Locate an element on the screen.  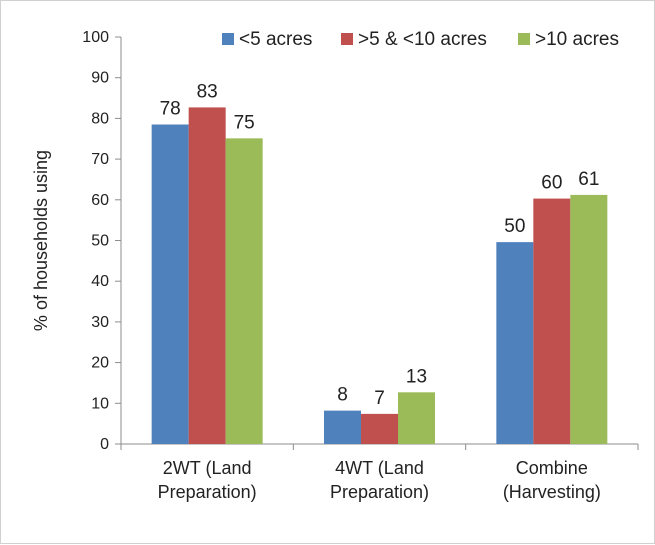
data-label: 60 is located at coordinates (551, 183).